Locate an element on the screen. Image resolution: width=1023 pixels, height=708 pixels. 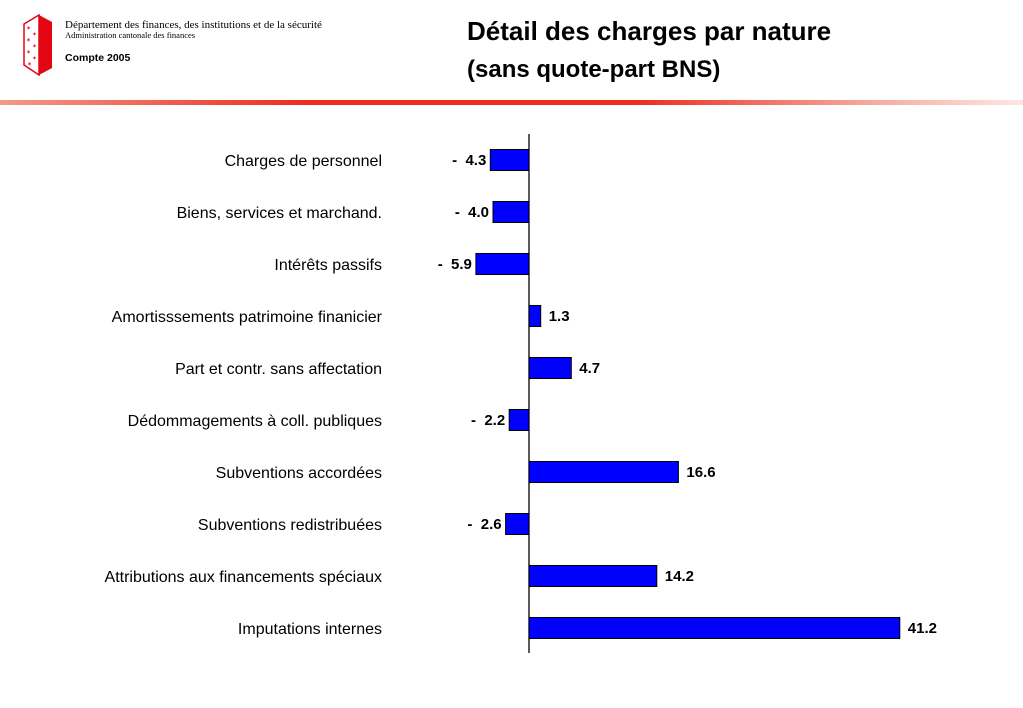
canton-logo: ✶✶✶ ✶✶✶✶ is located at coordinates (37, 45).